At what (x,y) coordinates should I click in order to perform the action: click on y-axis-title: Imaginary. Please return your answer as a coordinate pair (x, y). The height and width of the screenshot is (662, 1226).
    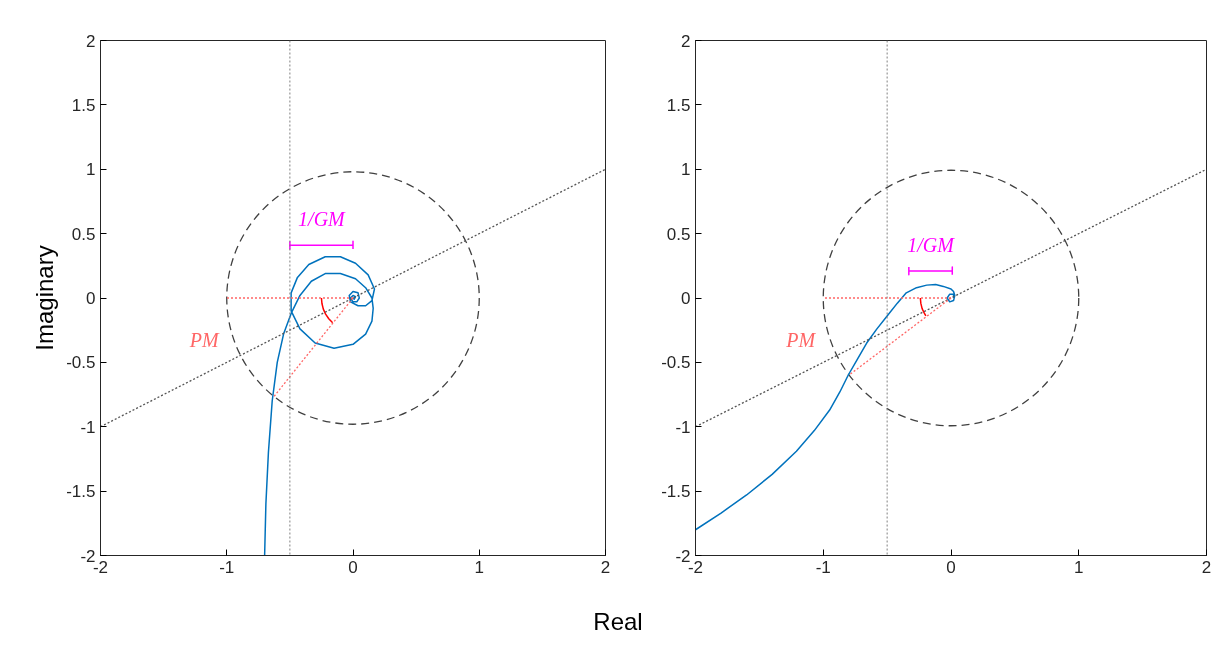
    Looking at the image, I should click on (45, 298).